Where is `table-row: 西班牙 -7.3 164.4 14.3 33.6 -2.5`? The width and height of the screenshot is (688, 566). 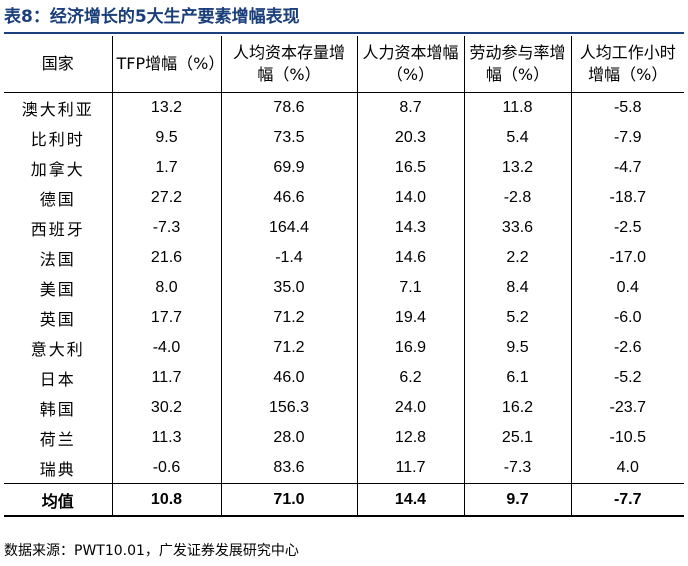
table-row: 西班牙 -7.3 164.4 14.3 33.6 -2.5 is located at coordinates (344, 228).